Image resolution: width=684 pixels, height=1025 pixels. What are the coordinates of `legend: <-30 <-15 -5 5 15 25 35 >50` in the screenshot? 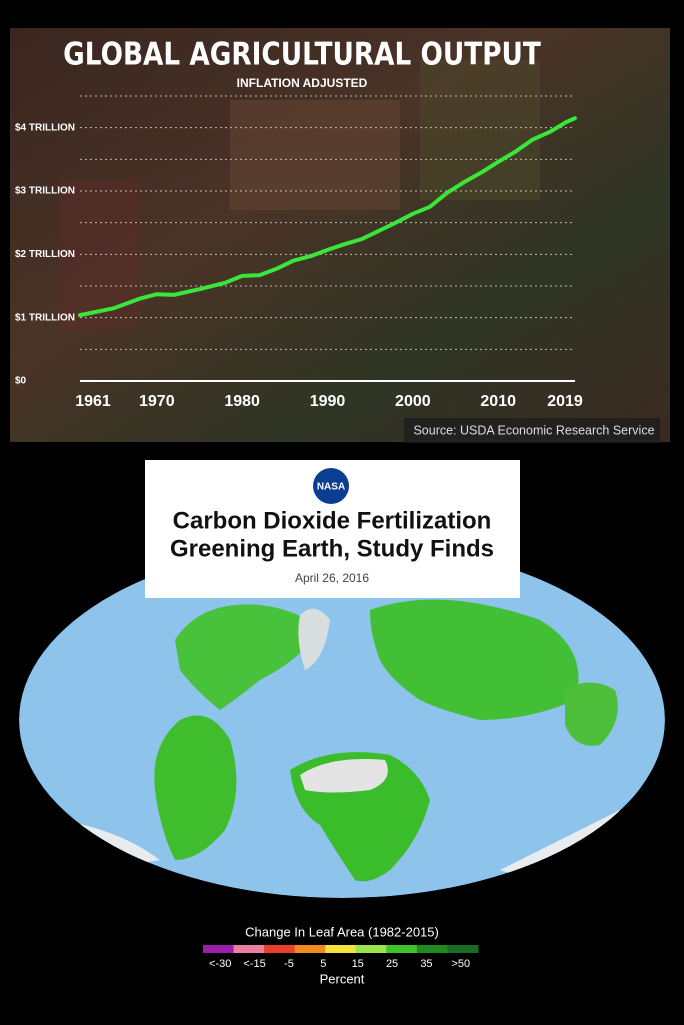 It's located at (341, 957).